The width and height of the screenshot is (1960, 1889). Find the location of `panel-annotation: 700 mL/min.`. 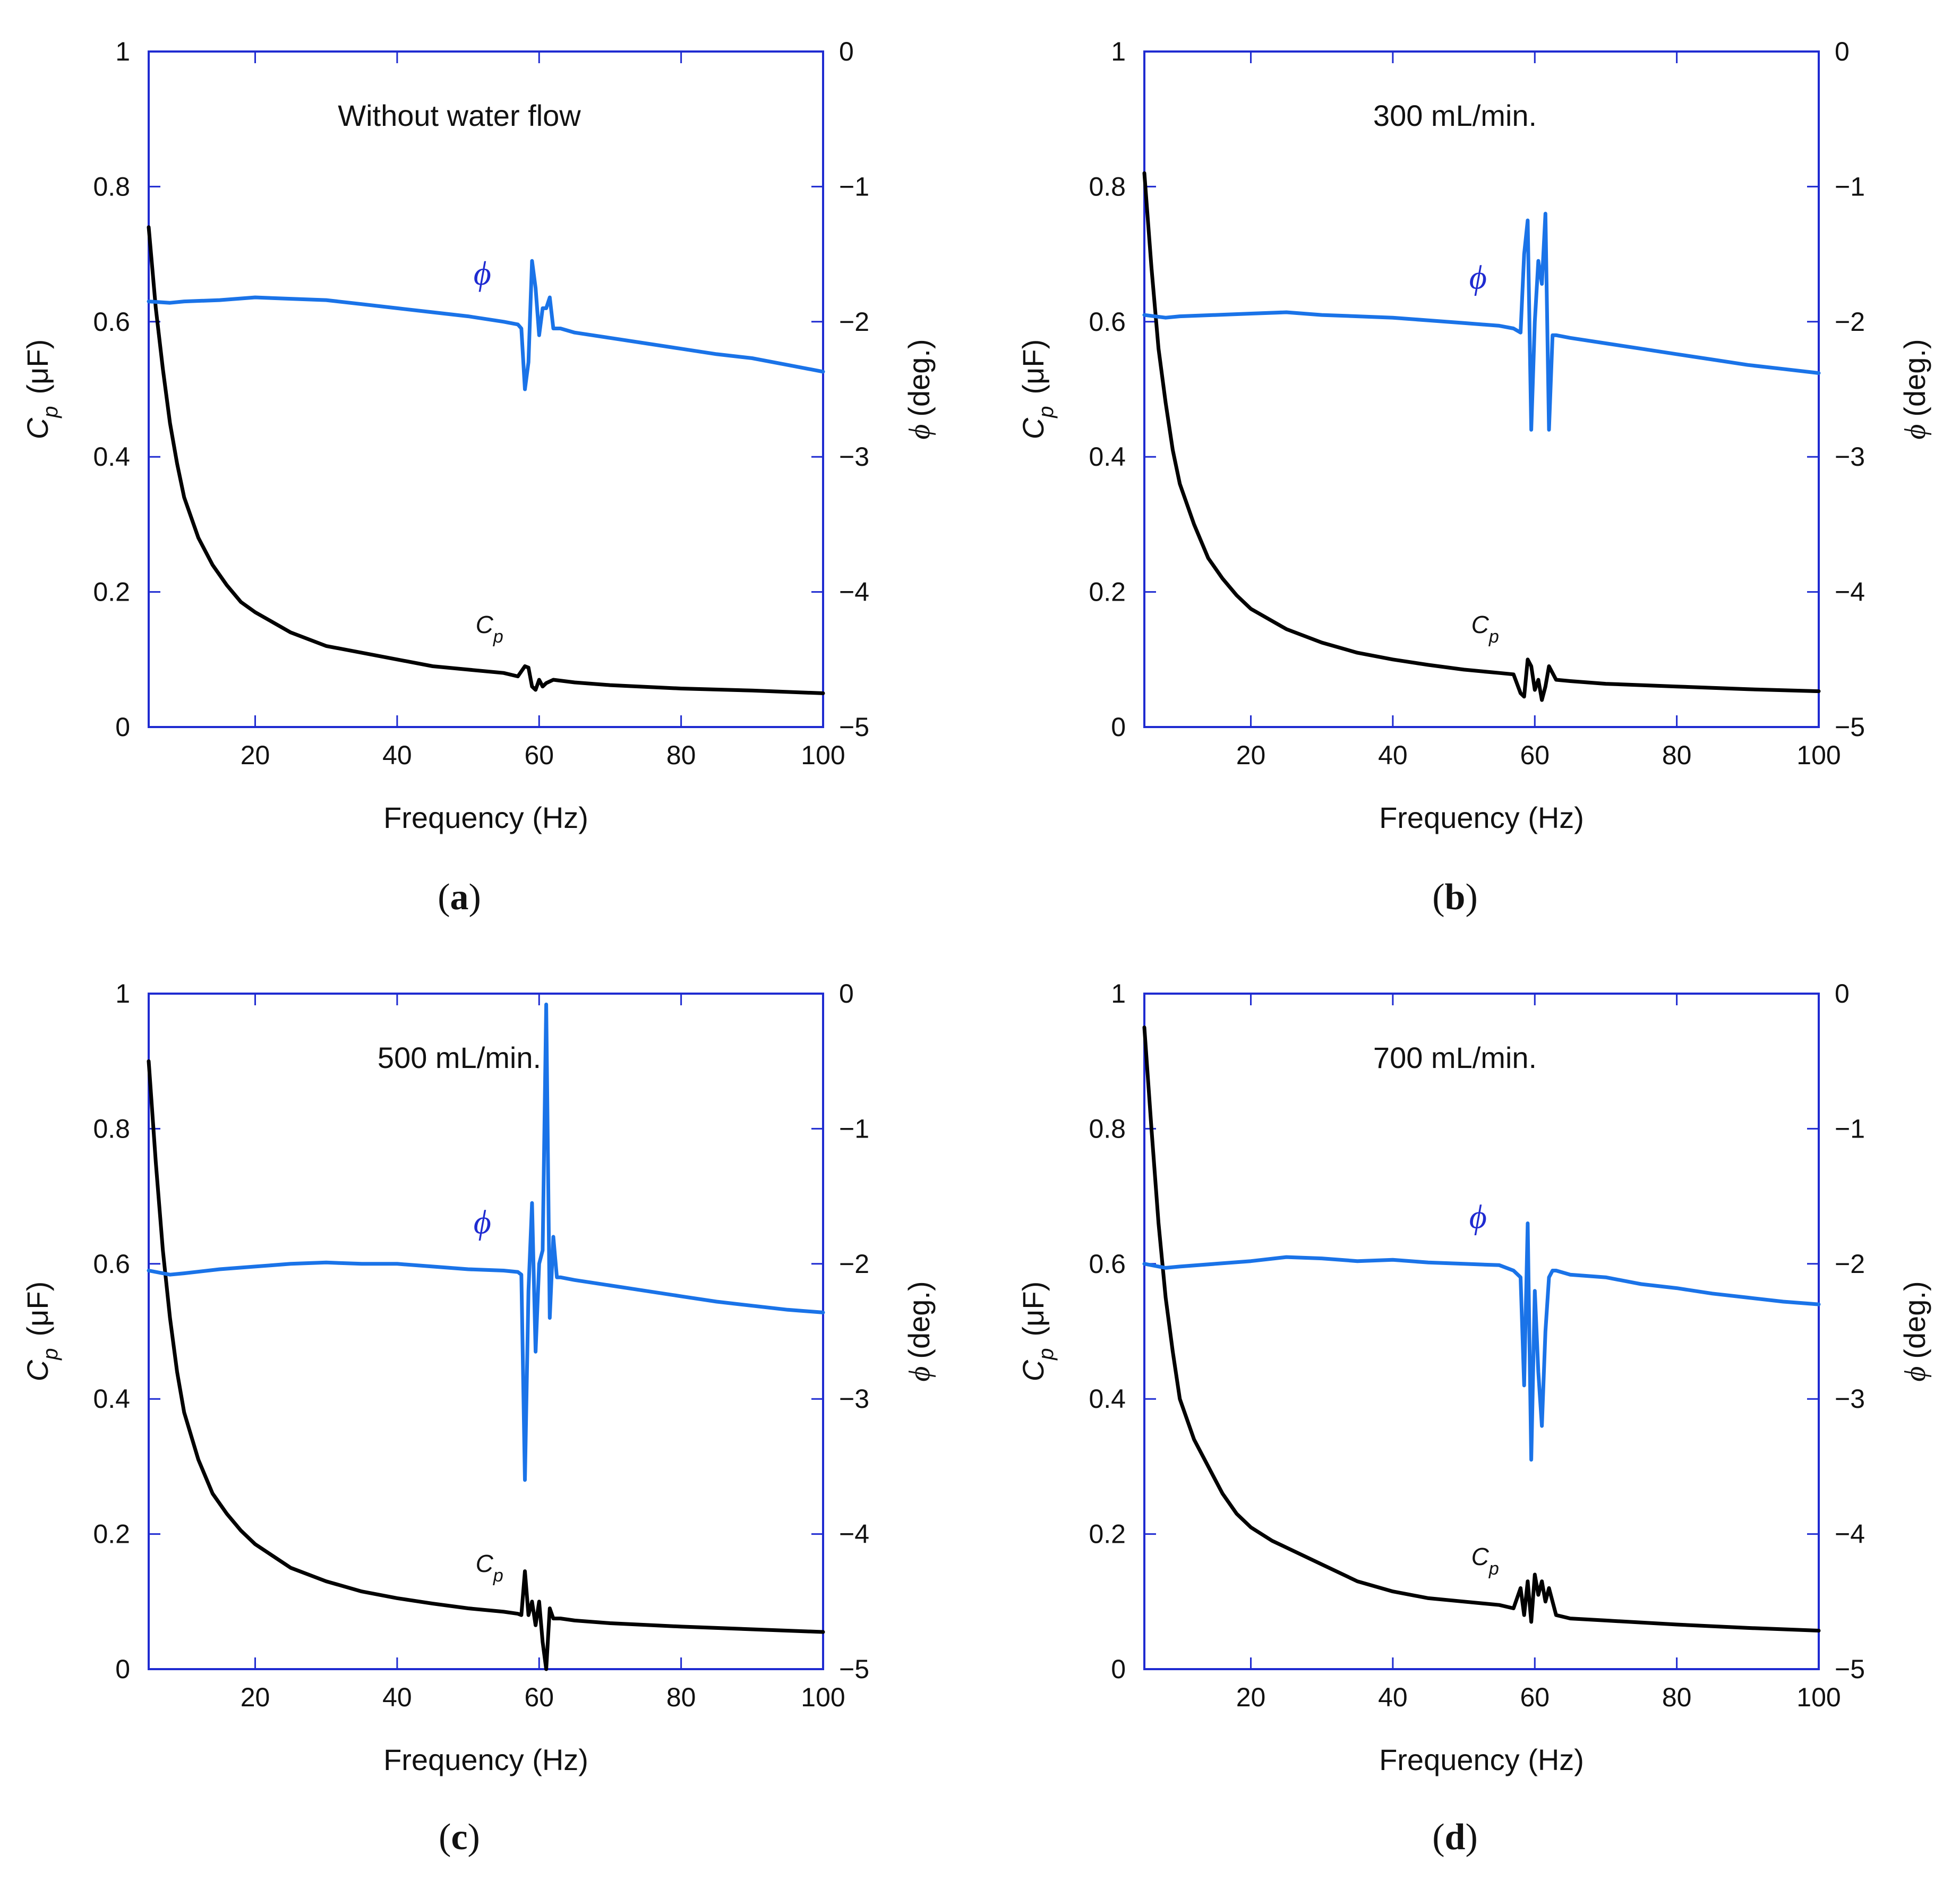

panel-annotation: 700 mL/min. is located at coordinates (1455, 1057).